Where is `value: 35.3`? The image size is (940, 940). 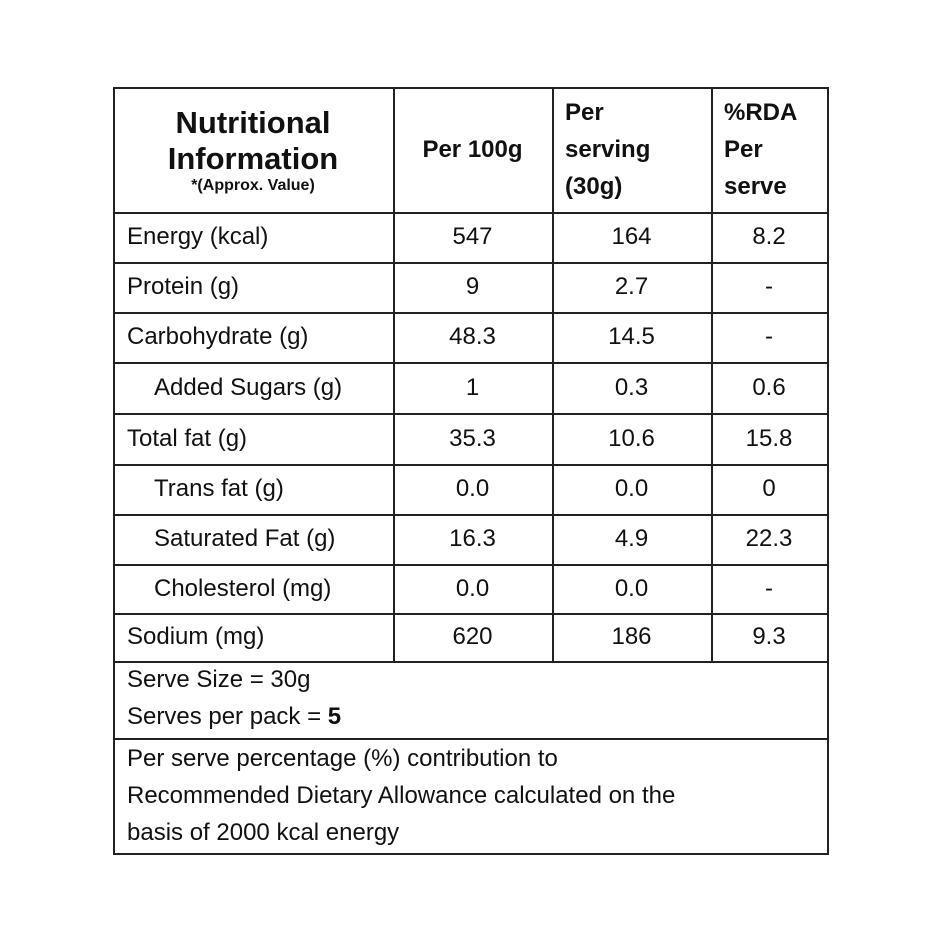 value: 35.3 is located at coordinates (472, 438).